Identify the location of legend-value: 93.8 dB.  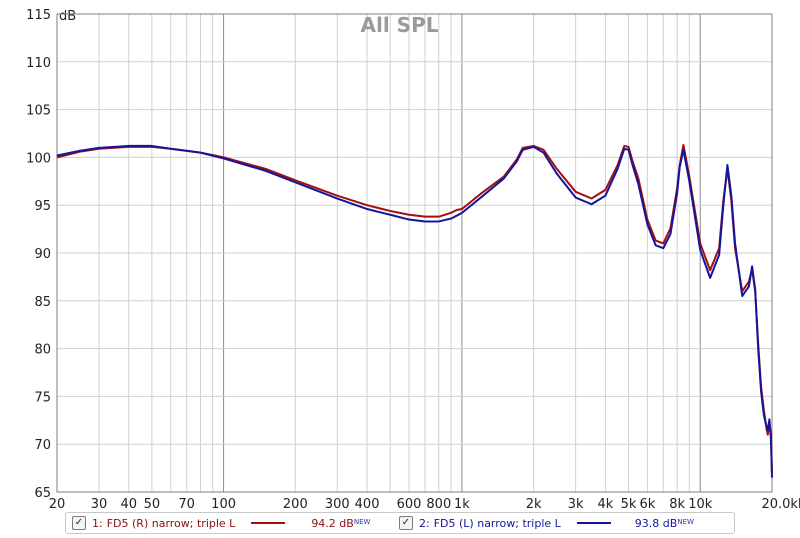
(656, 523).